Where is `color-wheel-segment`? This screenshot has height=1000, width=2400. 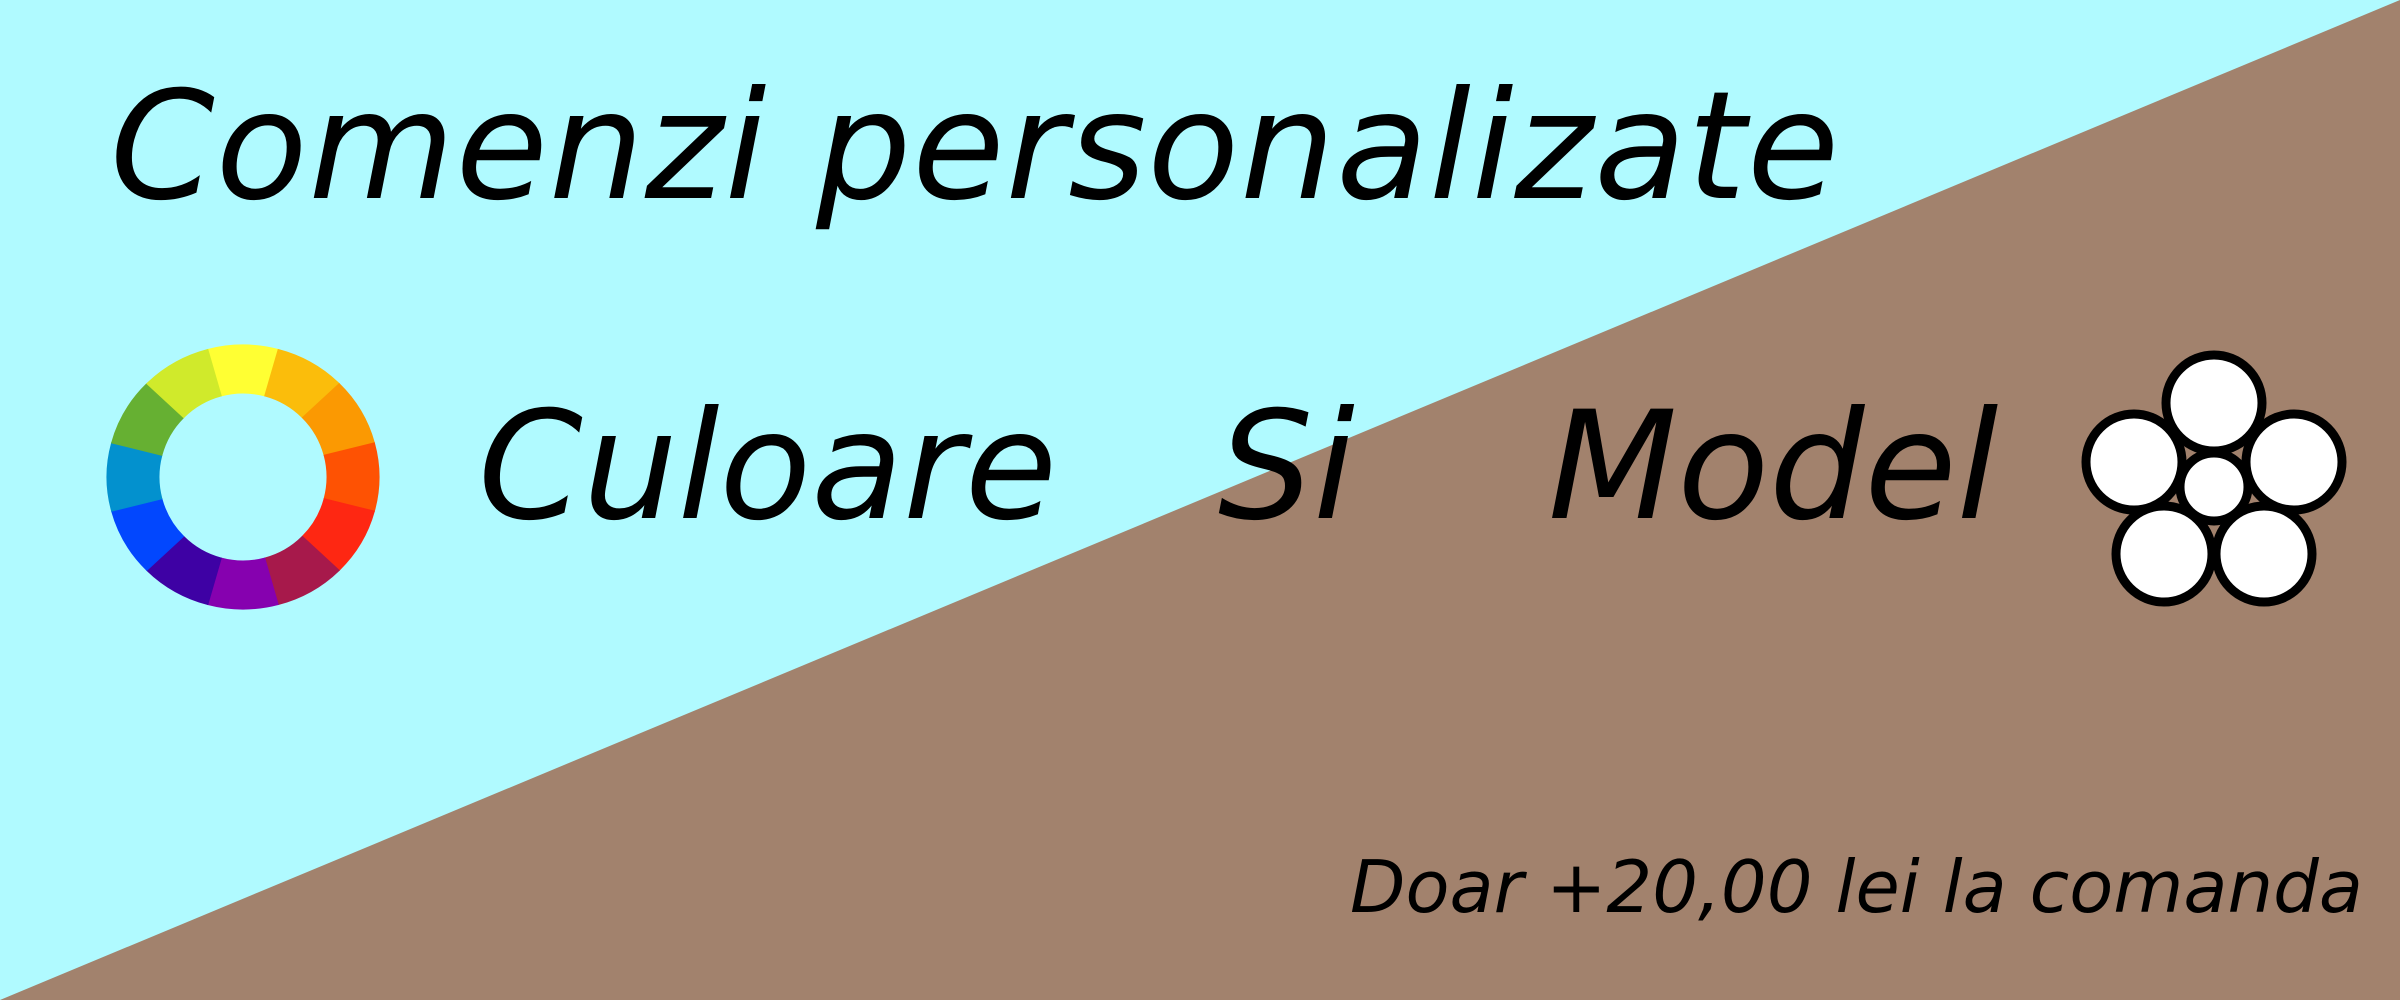 color-wheel-segment is located at coordinates (184, 383).